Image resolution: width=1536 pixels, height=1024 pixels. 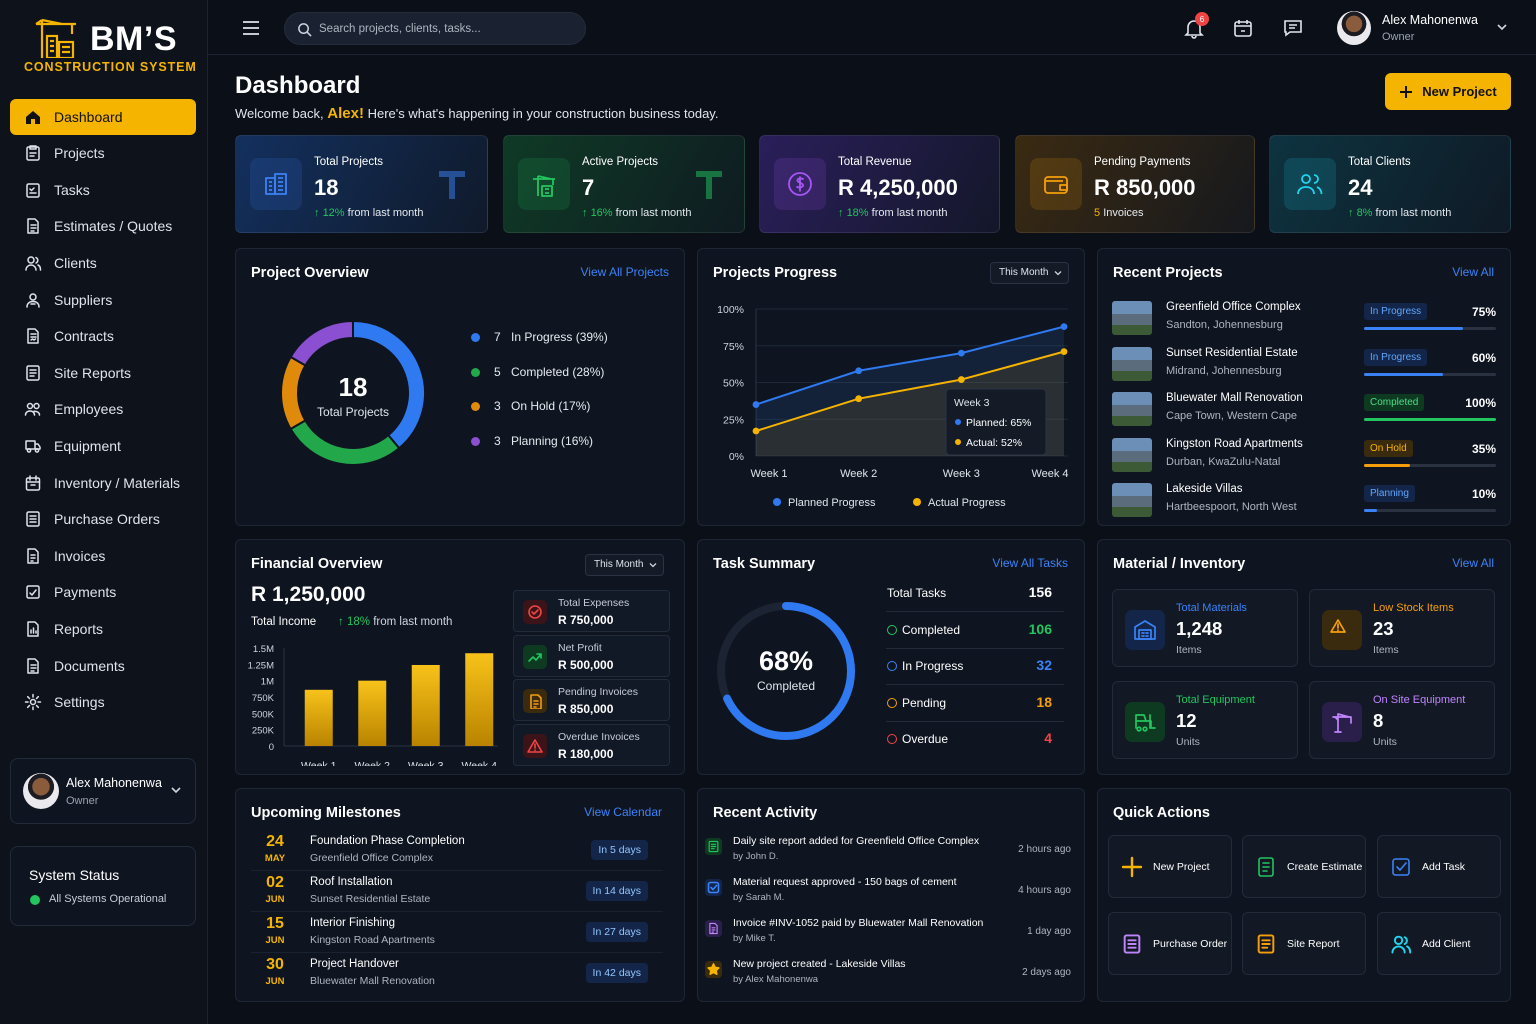 What do you see at coordinates (591, 744) in the screenshot?
I see `financial-item: Overdue Invoices R 180,000` at bounding box center [591, 744].